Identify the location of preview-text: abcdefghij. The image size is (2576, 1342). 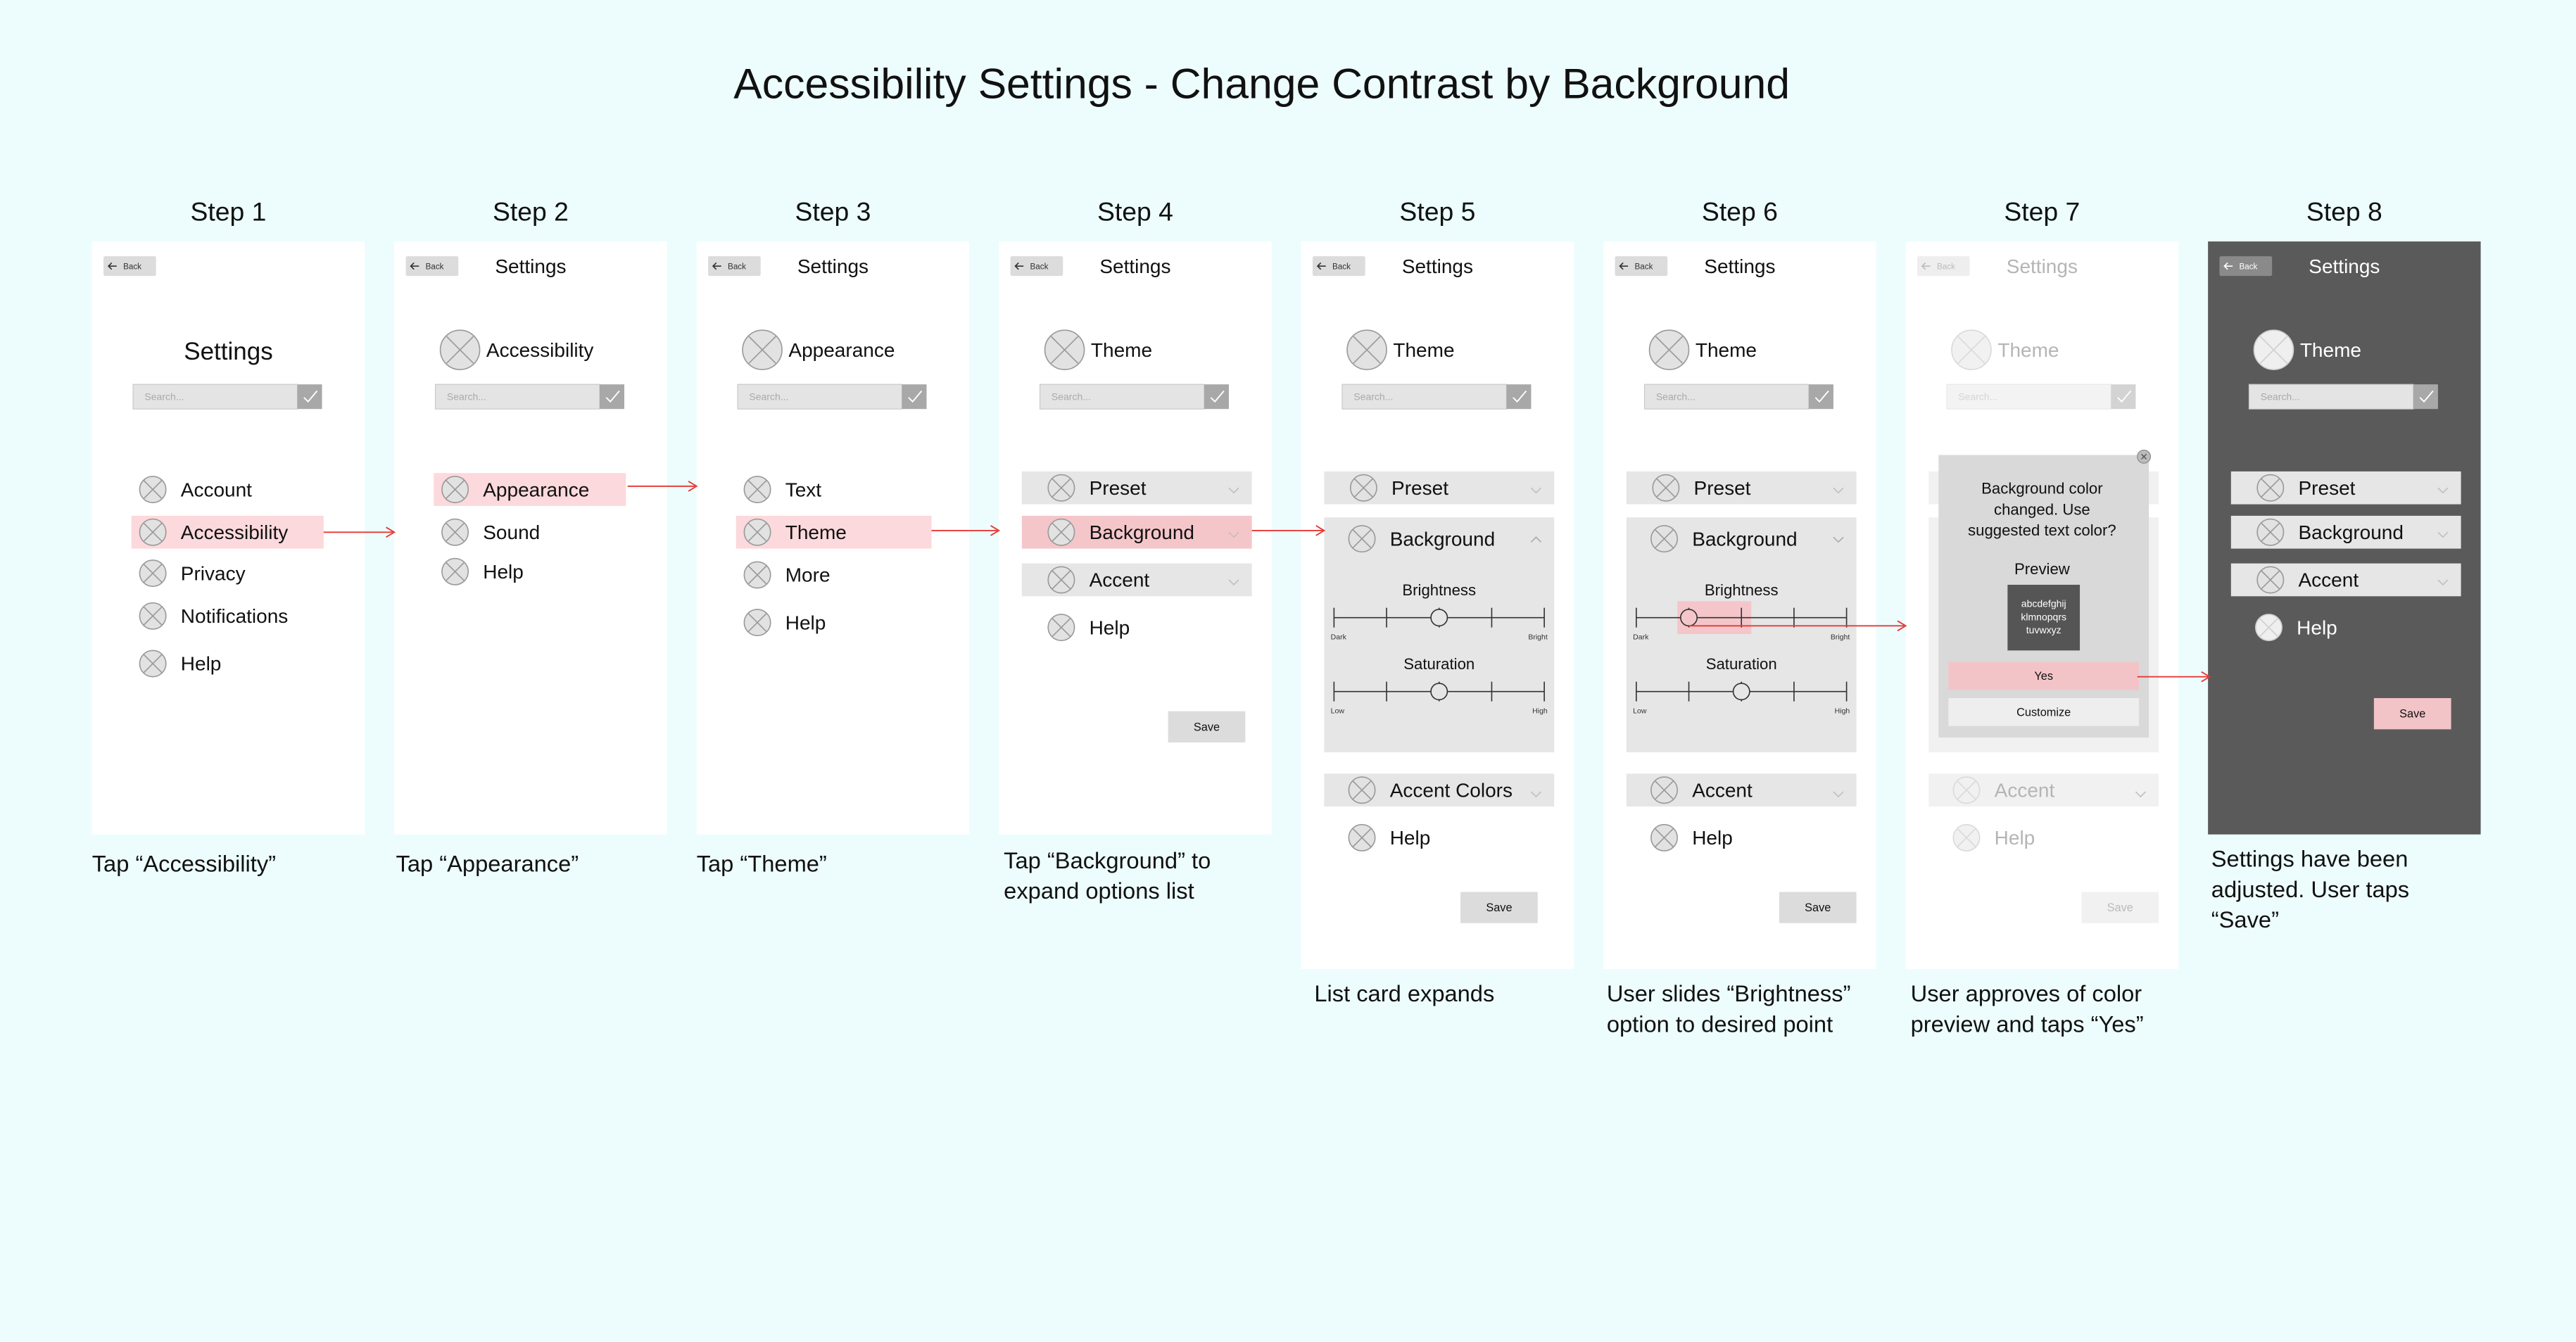
(2043, 603).